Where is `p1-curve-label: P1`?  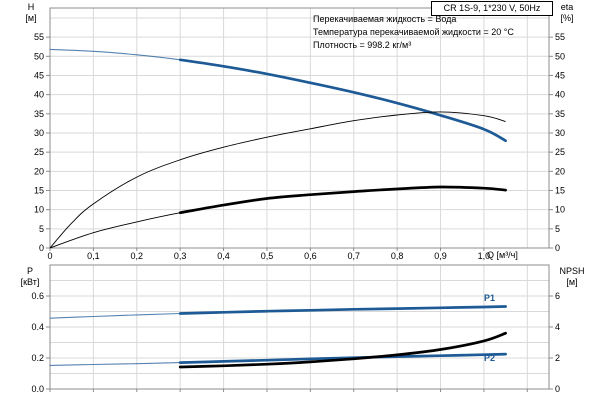 p1-curve-label: P1 is located at coordinates (490, 298).